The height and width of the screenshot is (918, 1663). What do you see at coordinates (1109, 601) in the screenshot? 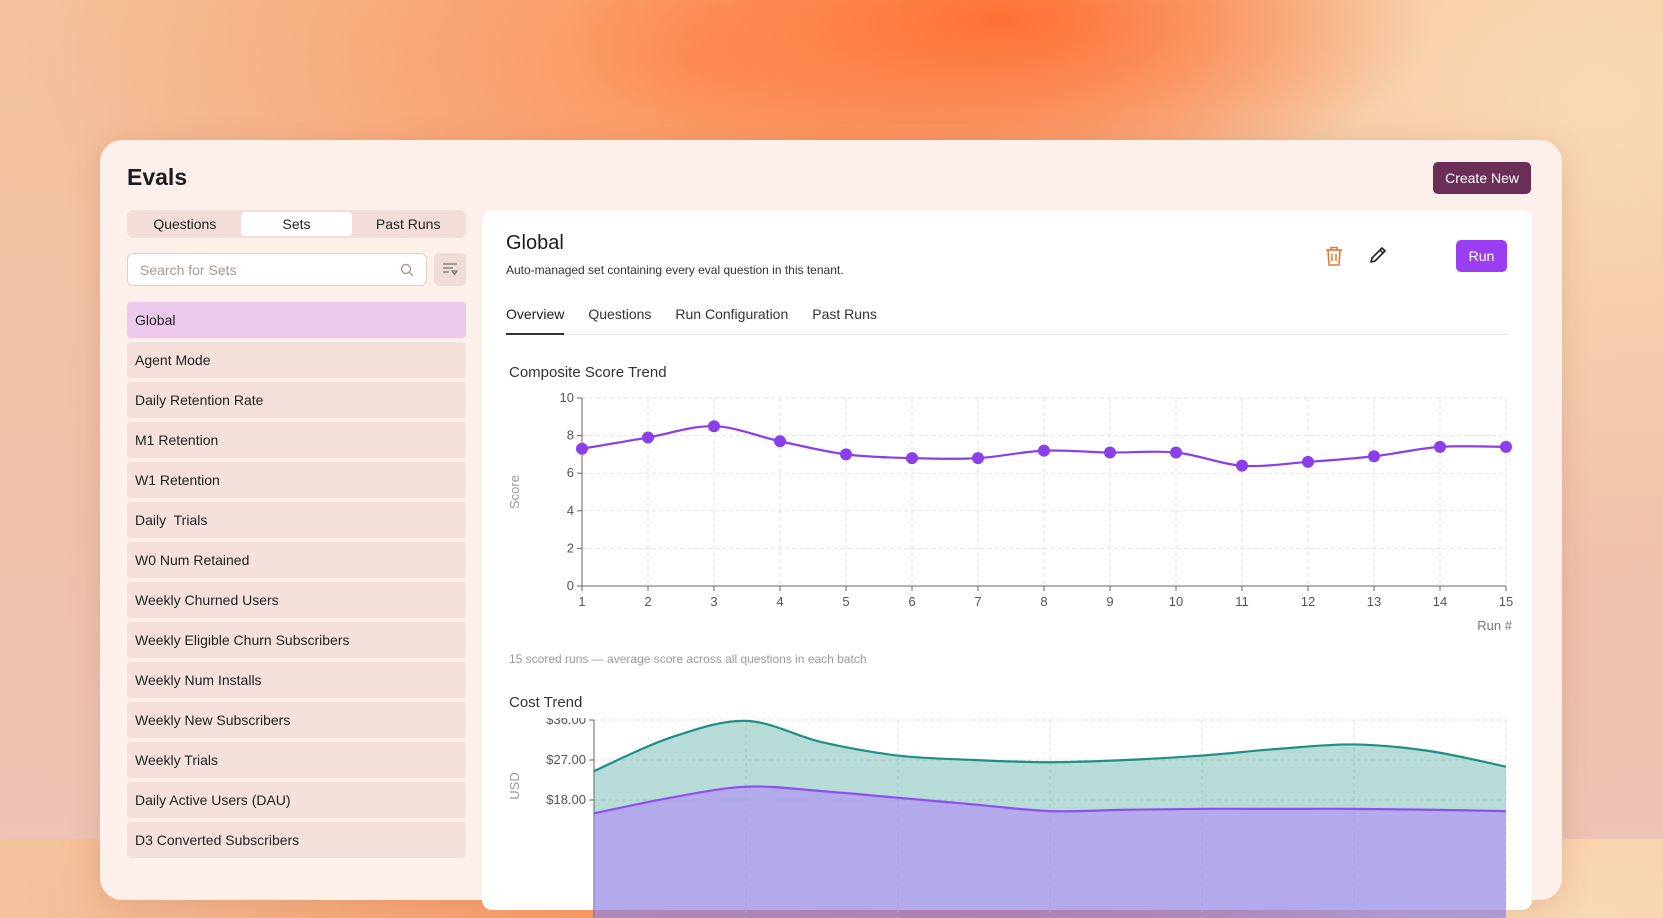
I see `x-tick-label: 9` at bounding box center [1109, 601].